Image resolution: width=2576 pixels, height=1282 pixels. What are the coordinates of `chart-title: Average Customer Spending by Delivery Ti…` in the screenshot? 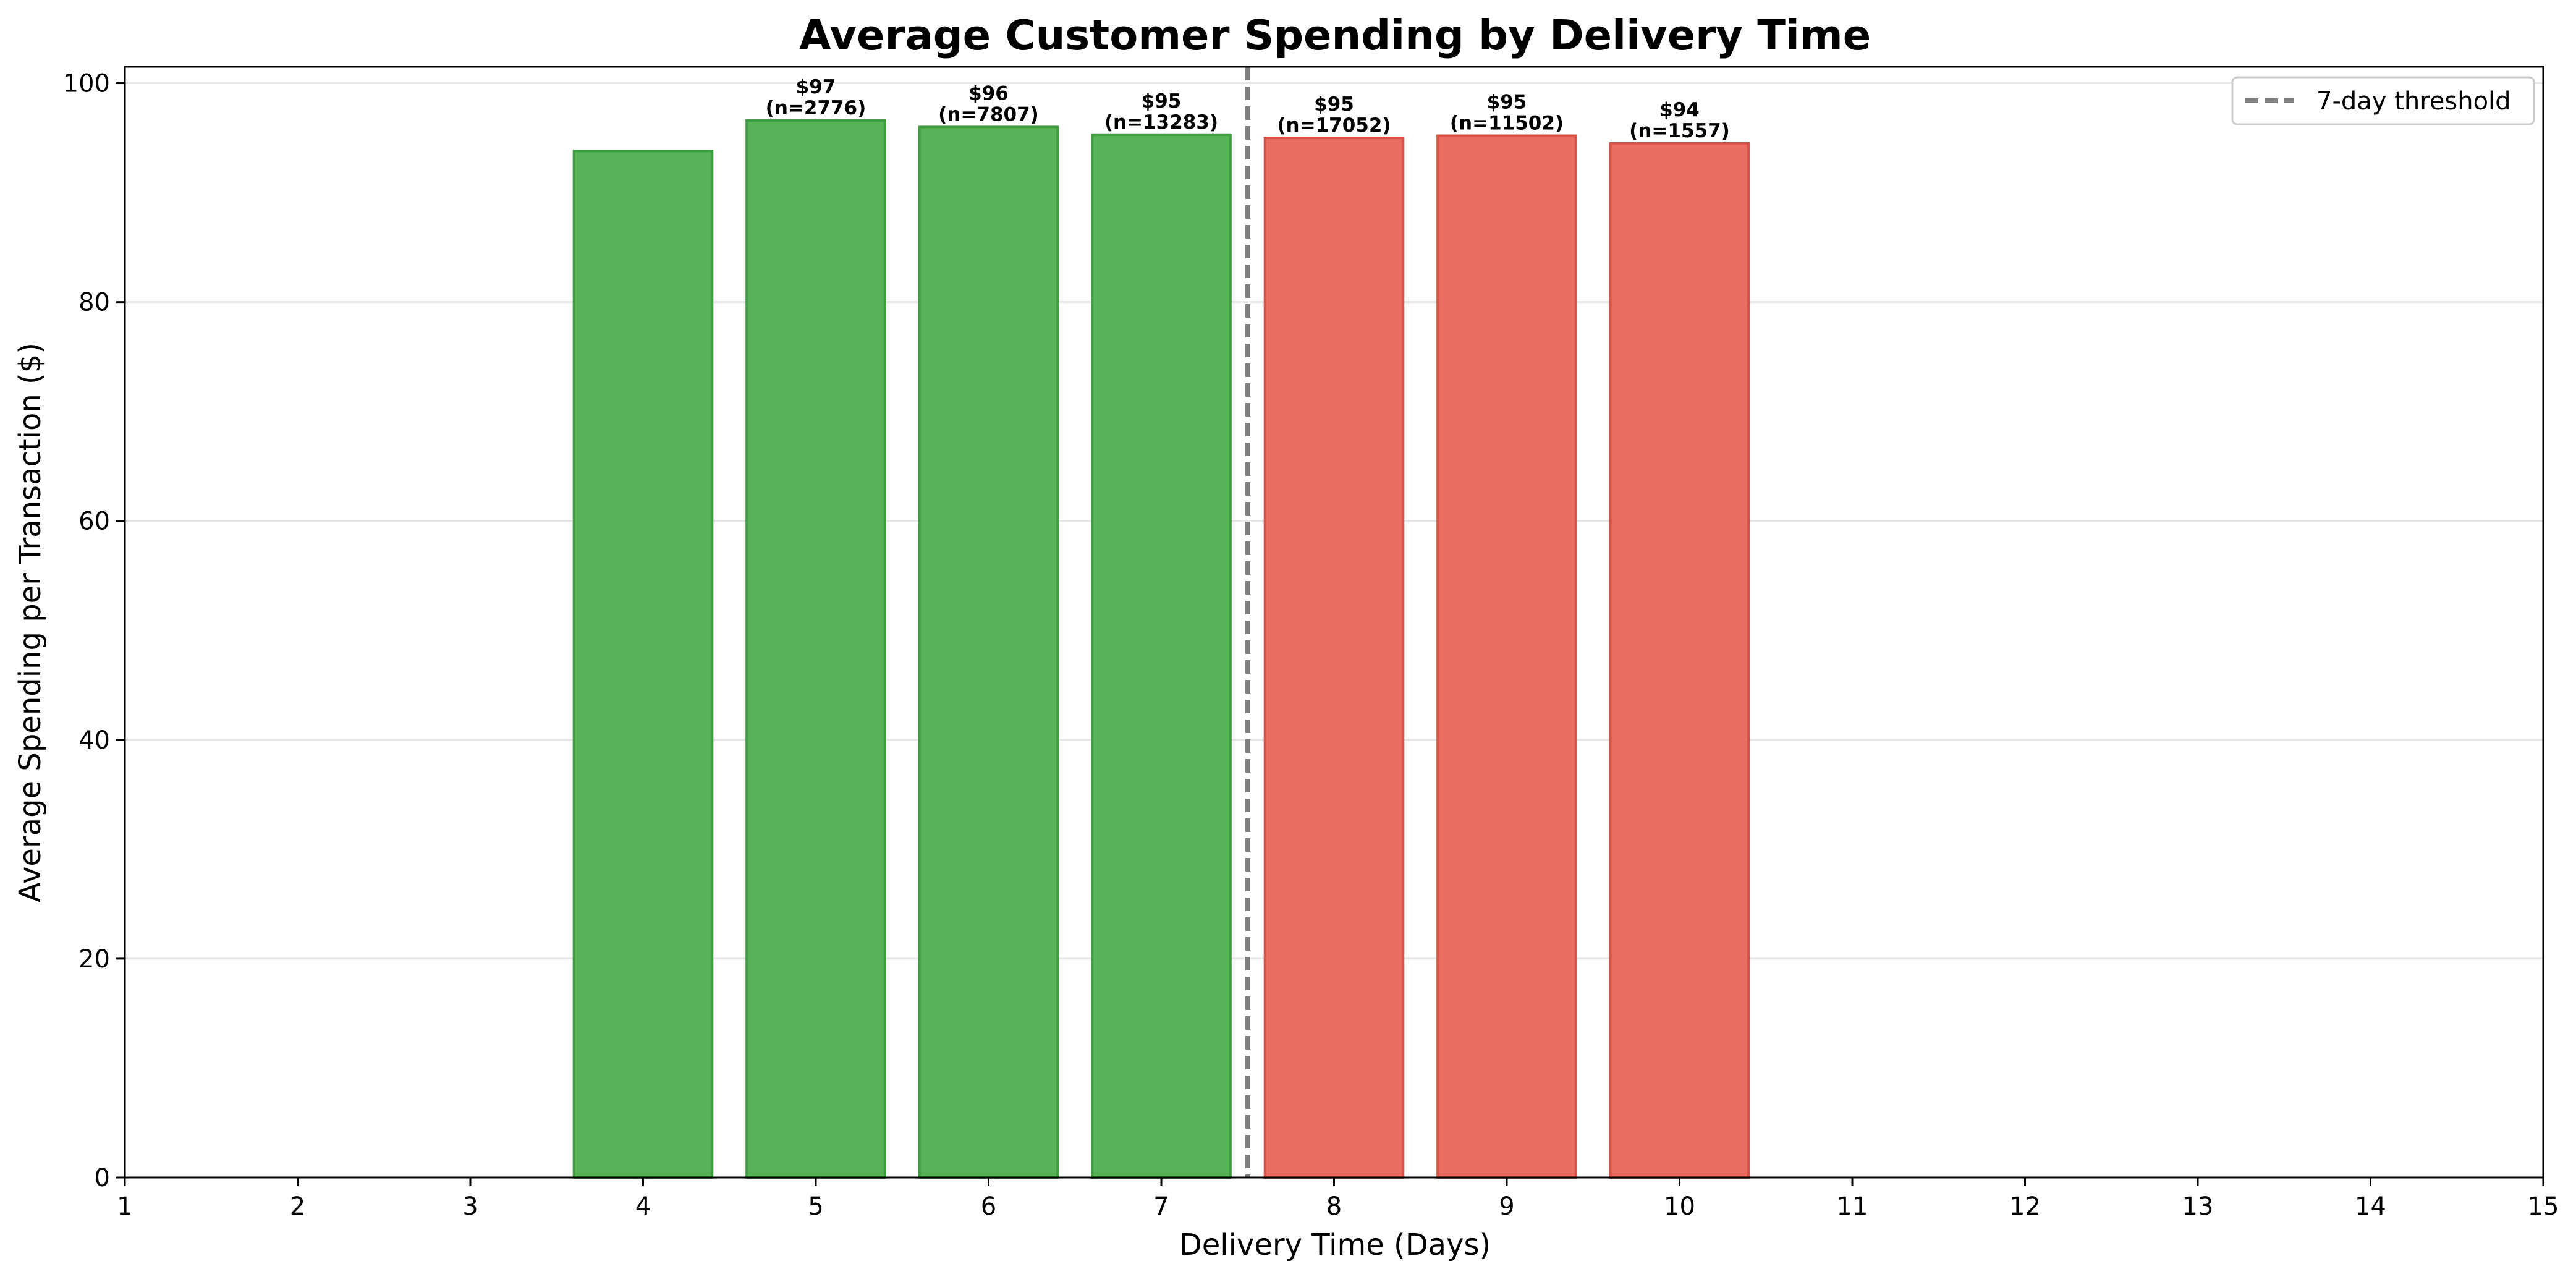 It's located at (1335, 35).